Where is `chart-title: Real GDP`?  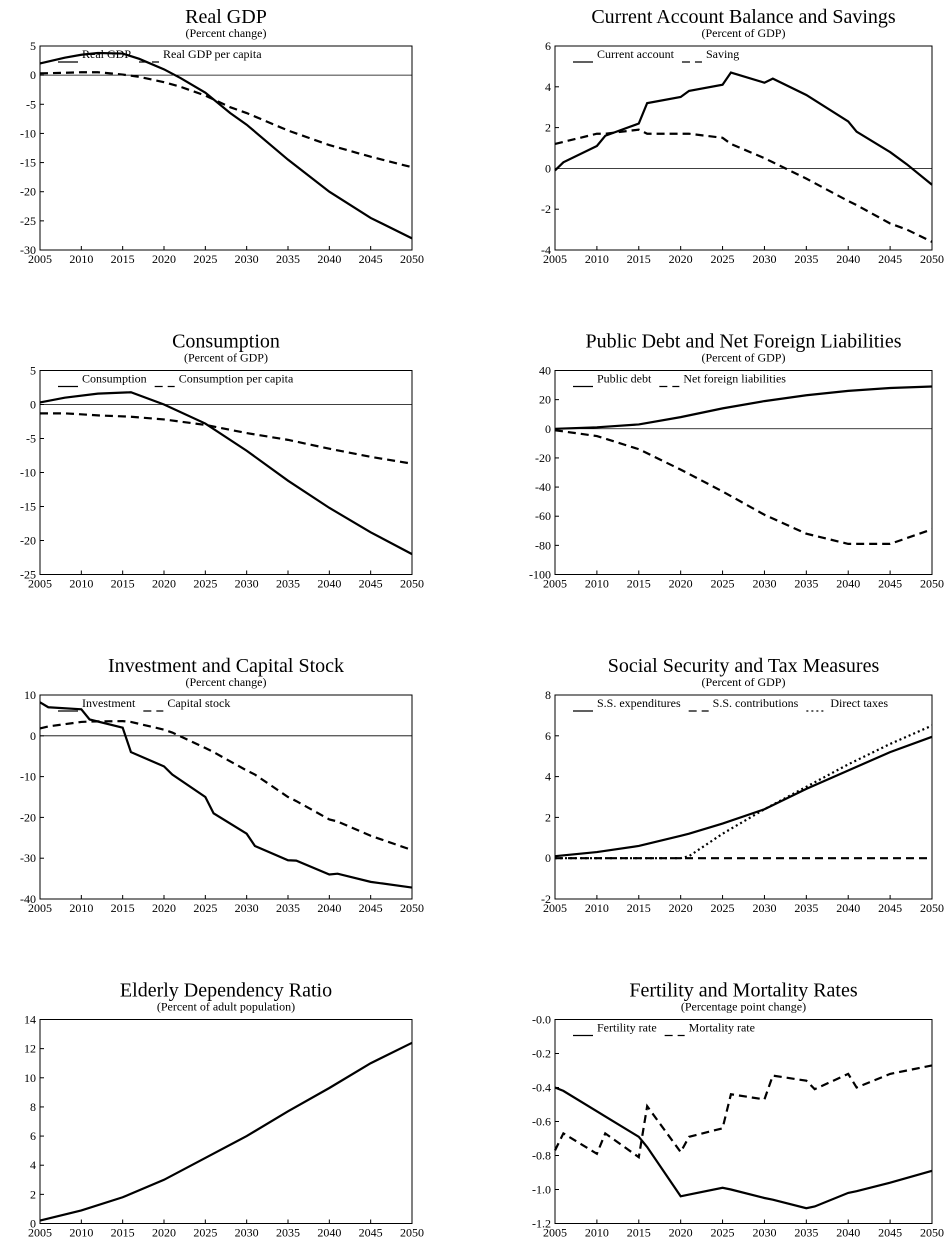
chart-title: Real GDP is located at coordinates (226, 17).